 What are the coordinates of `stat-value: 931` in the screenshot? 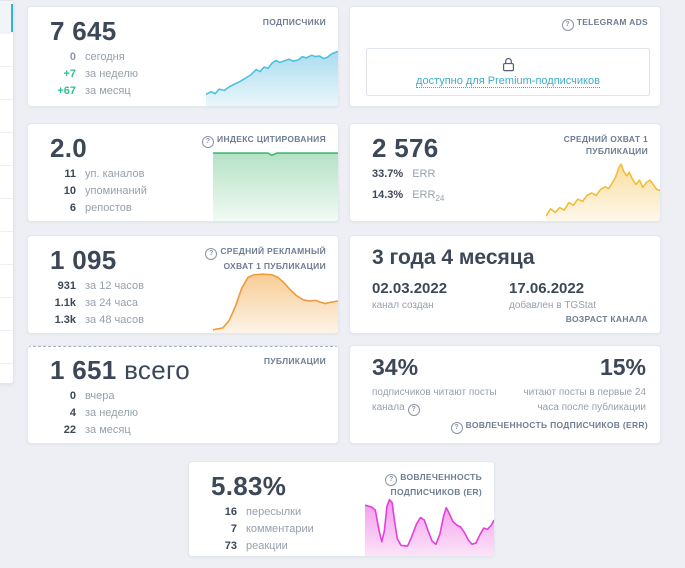 It's located at (66, 286).